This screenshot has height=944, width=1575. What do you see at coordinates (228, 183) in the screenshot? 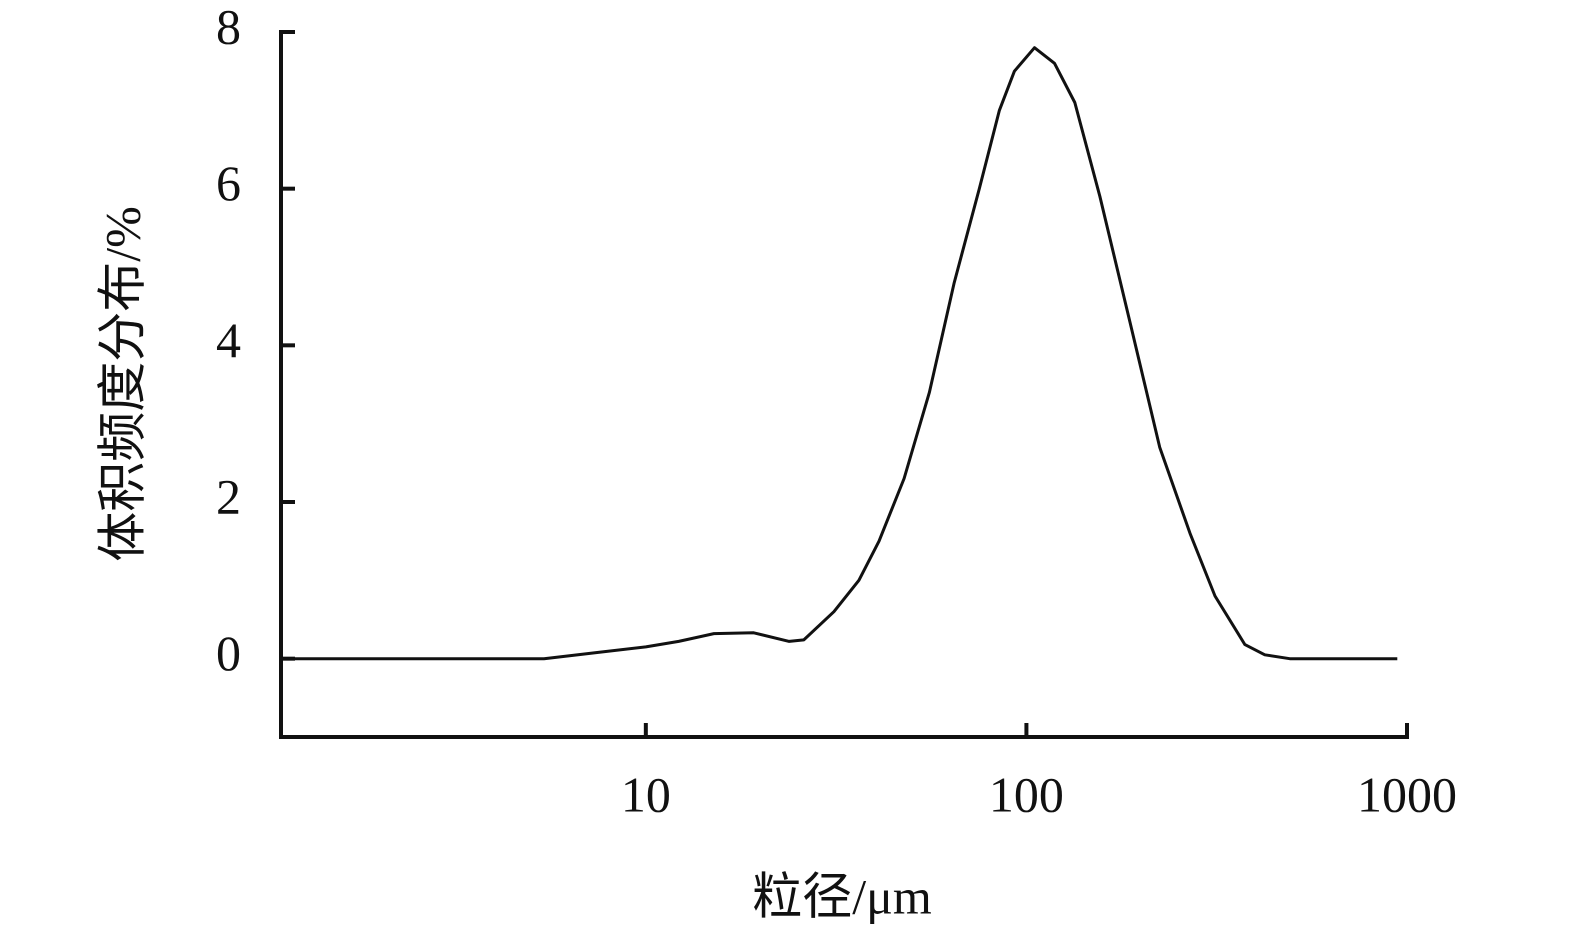
I see `y-tick-label: 6` at bounding box center [228, 183].